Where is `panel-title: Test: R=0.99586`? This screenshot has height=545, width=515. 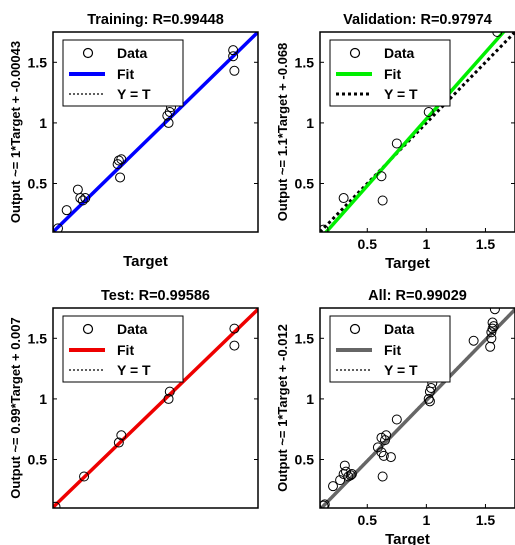
panel-title: Test: R=0.99586 is located at coordinates (155, 296).